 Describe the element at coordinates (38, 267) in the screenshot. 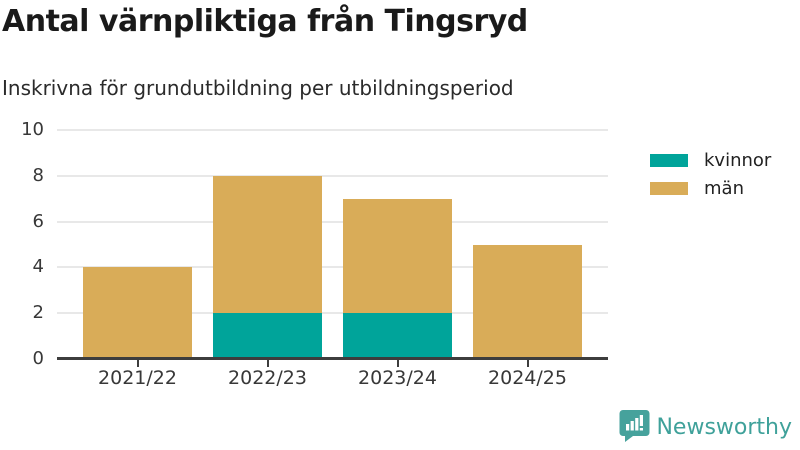

I see `y-tick-label: 4` at that location.